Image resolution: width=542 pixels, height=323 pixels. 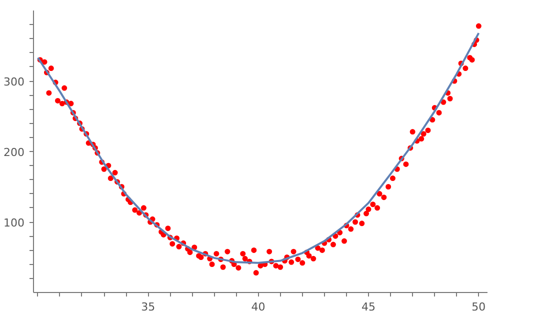 I want to click on x-tick-label: 40, so click(x=258, y=307).